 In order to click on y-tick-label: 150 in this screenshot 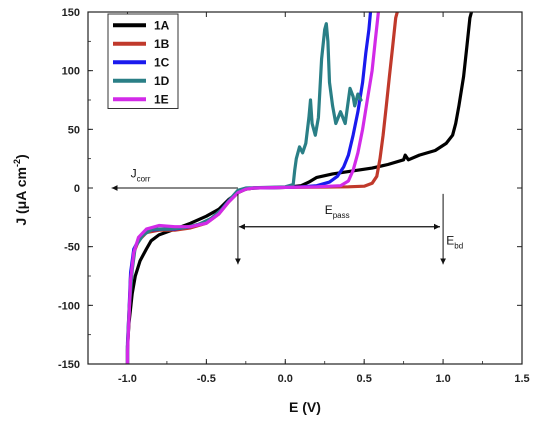, I will do `click(71, 13)`.